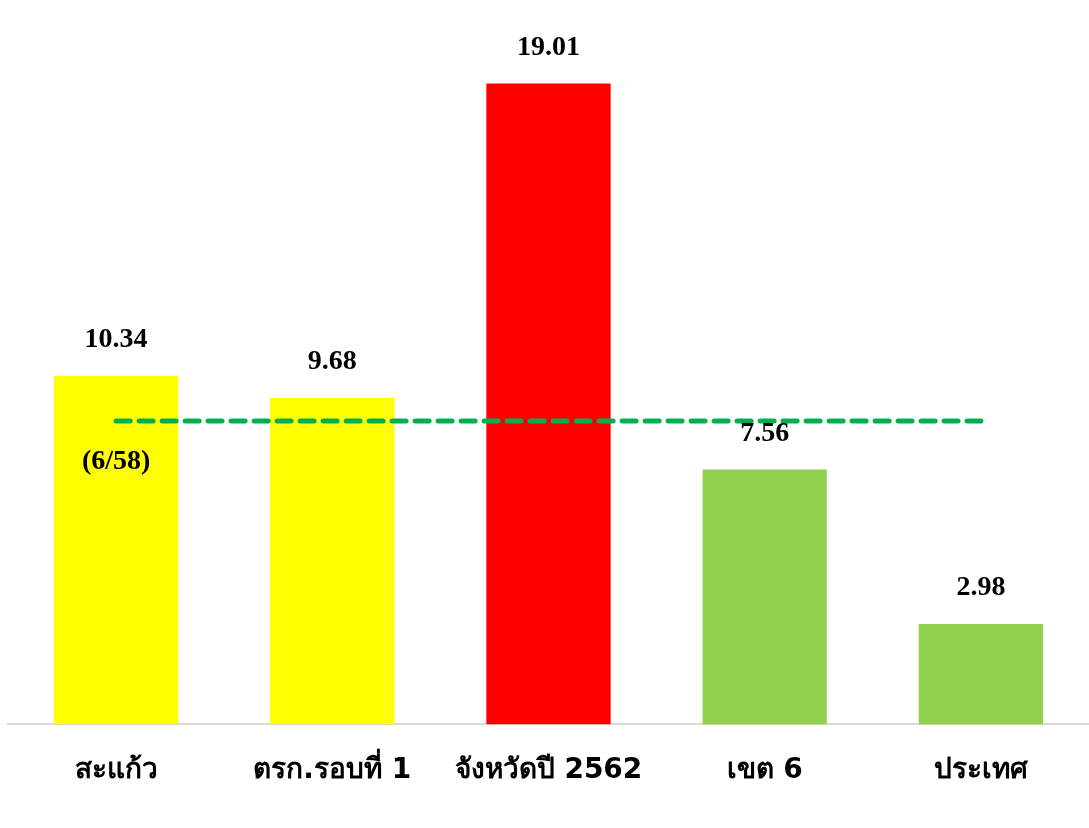 Image resolution: width=1089 pixels, height=828 pixels. I want to click on x-tick-label: สะแก้ว, so click(116, 769).